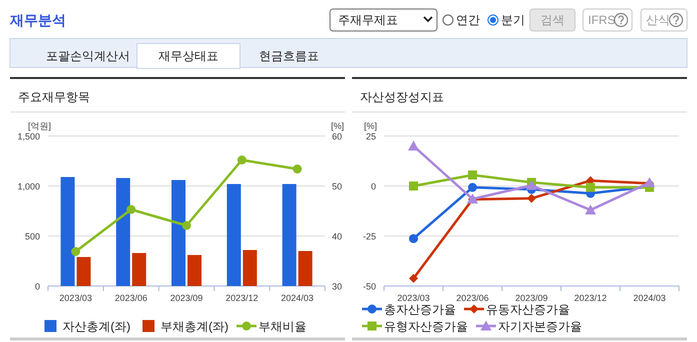  What do you see at coordinates (420, 309) in the screenshot?
I see `legend-label: 총자산증가율` at bounding box center [420, 309].